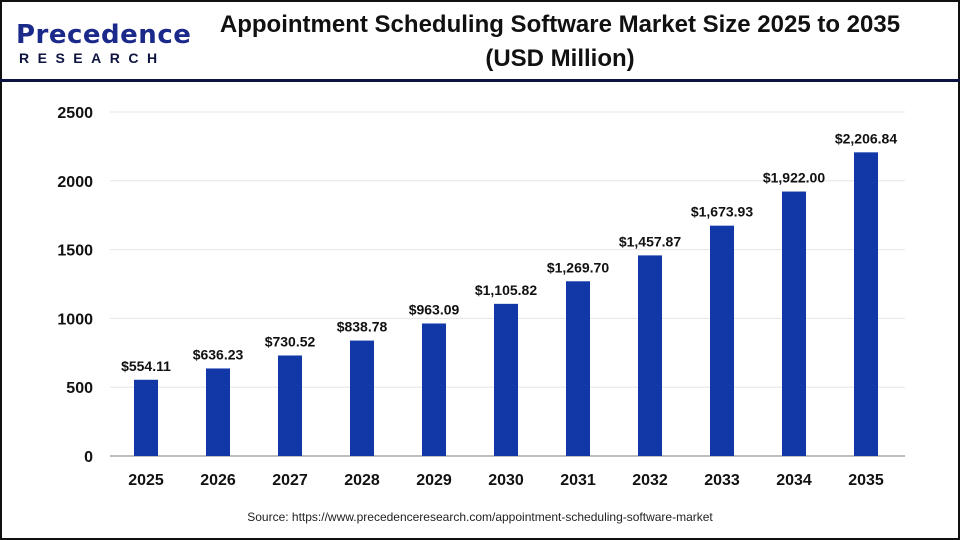 The image size is (960, 540). What do you see at coordinates (722, 480) in the screenshot?
I see `x-tick-label: 2033` at bounding box center [722, 480].